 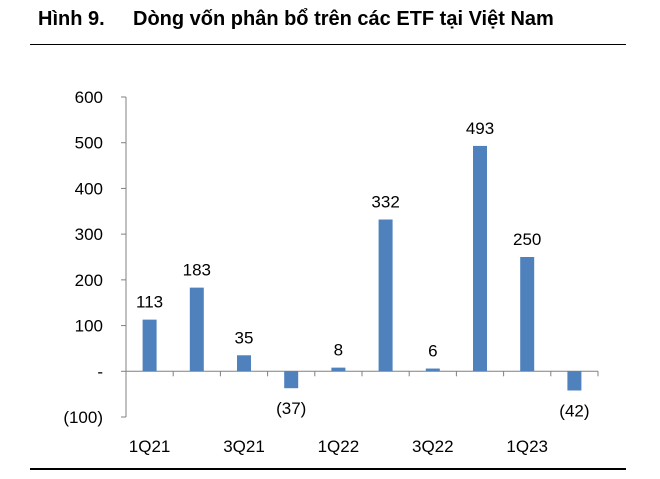 I want to click on bar-1Q22, so click(x=338, y=369).